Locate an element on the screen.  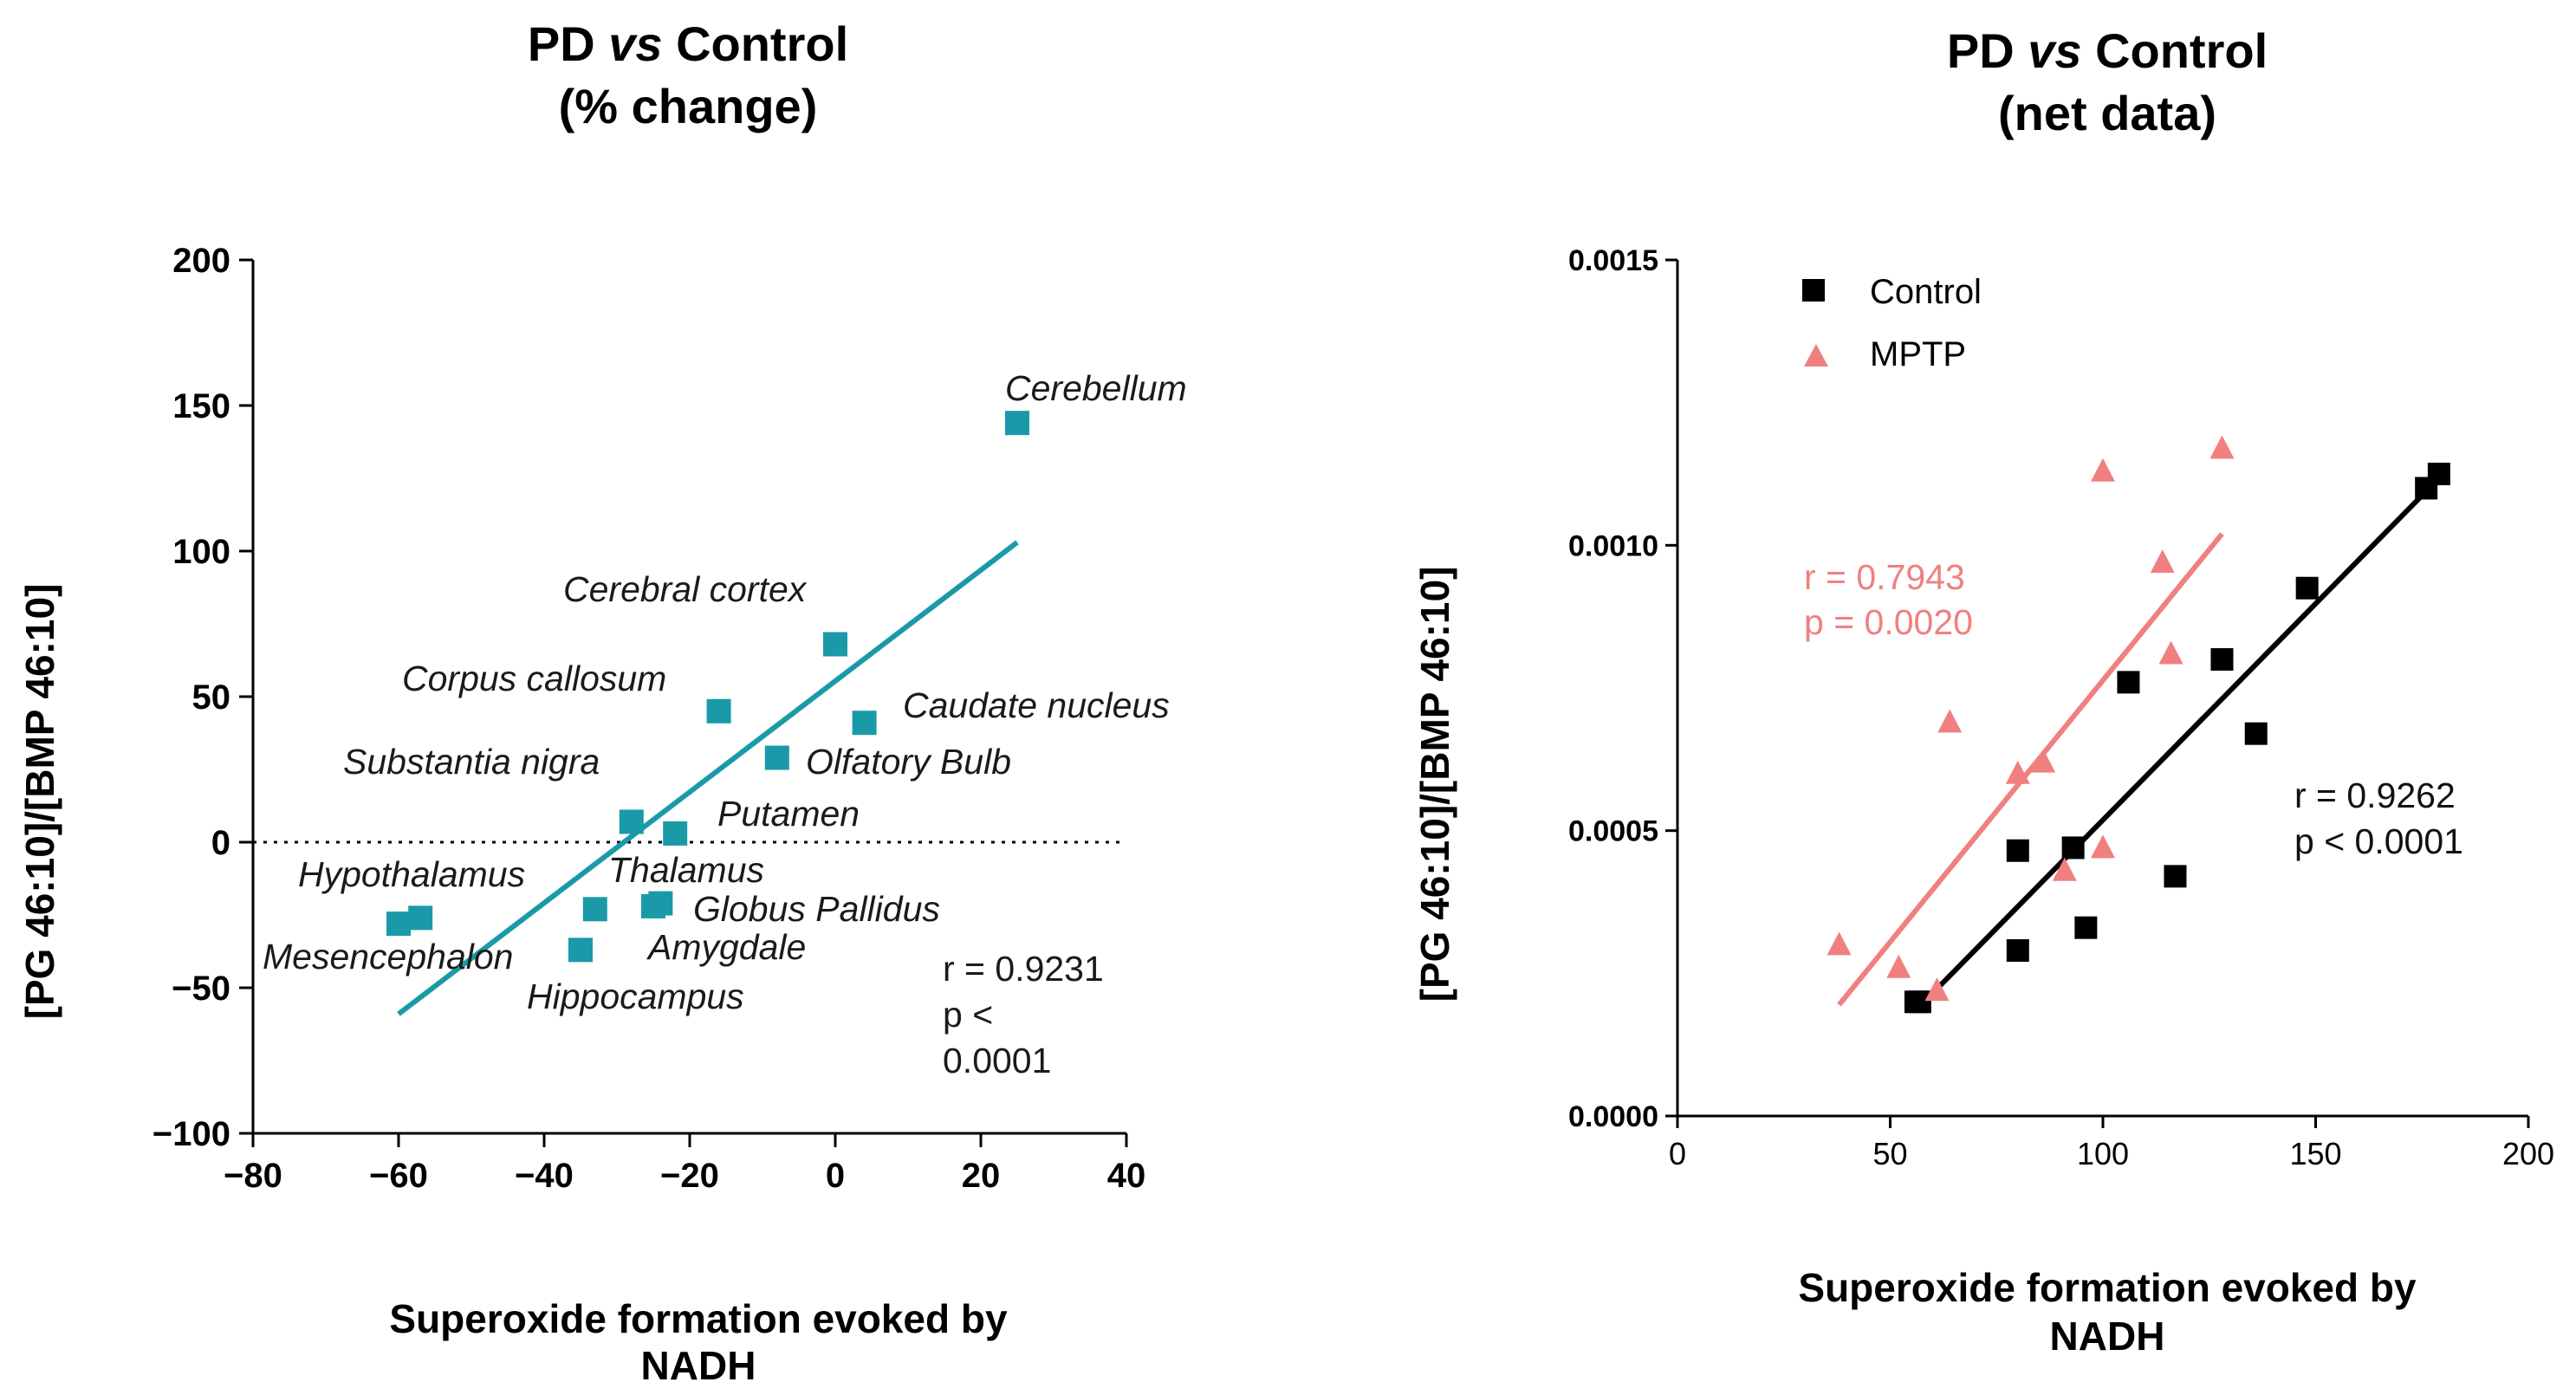
stat-p-value-line1: p < is located at coordinates (968, 1015).